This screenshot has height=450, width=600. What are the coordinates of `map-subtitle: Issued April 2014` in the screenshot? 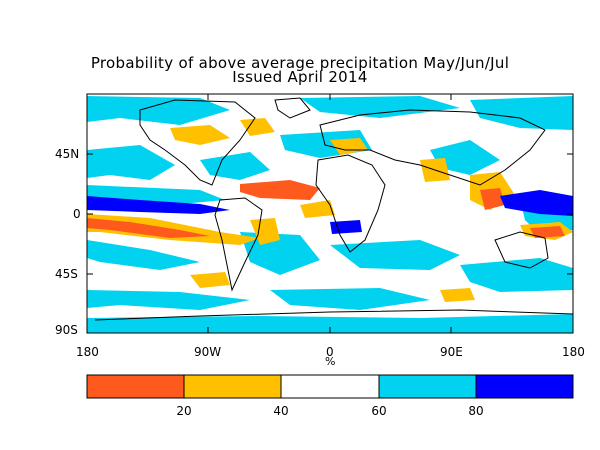 It's located at (300, 77).